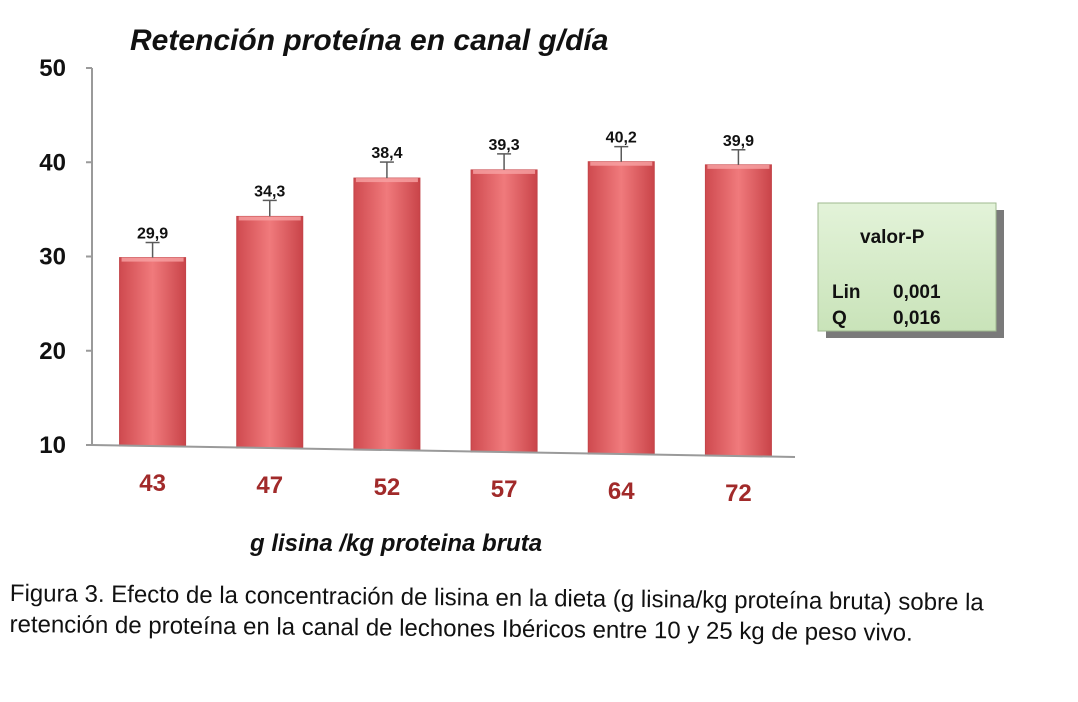 This screenshot has height=702, width=1078. What do you see at coordinates (738, 141) in the screenshot?
I see `data-label: 39,9` at bounding box center [738, 141].